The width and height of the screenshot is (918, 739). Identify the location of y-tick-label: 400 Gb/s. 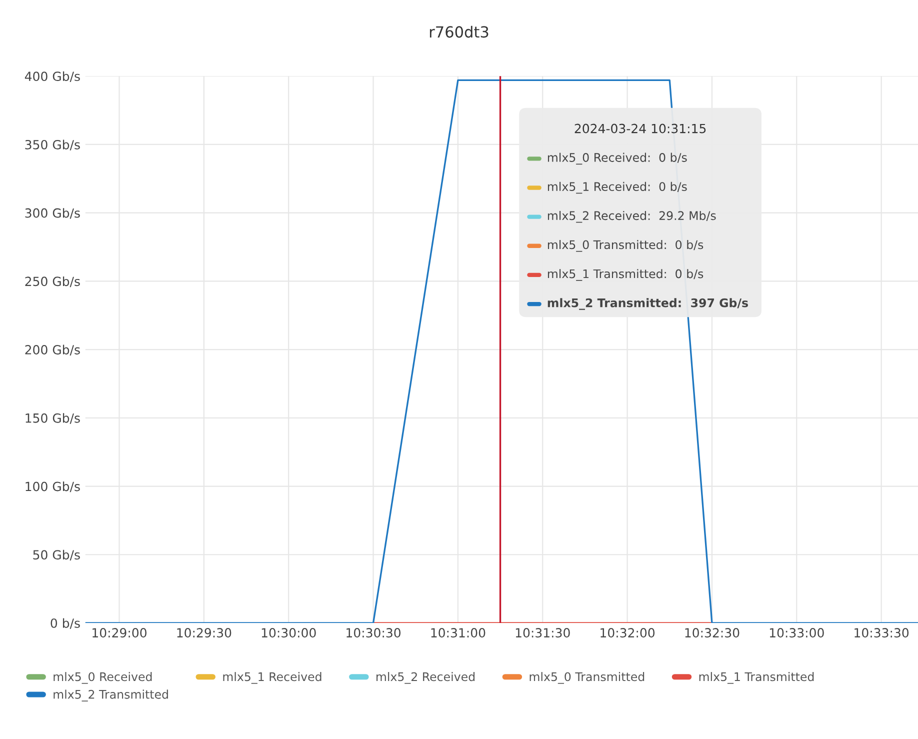
(52, 76).